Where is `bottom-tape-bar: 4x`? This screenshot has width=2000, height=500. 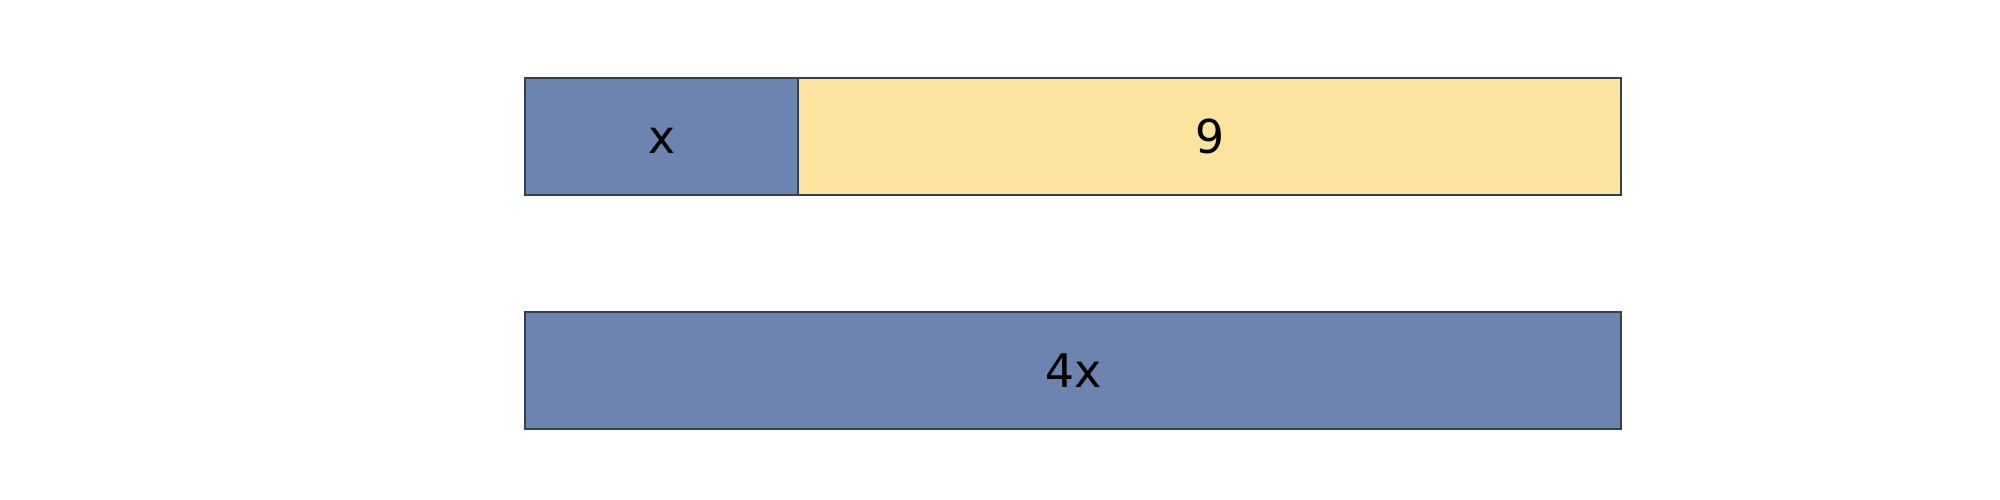
bottom-tape-bar: 4x is located at coordinates (1073, 370).